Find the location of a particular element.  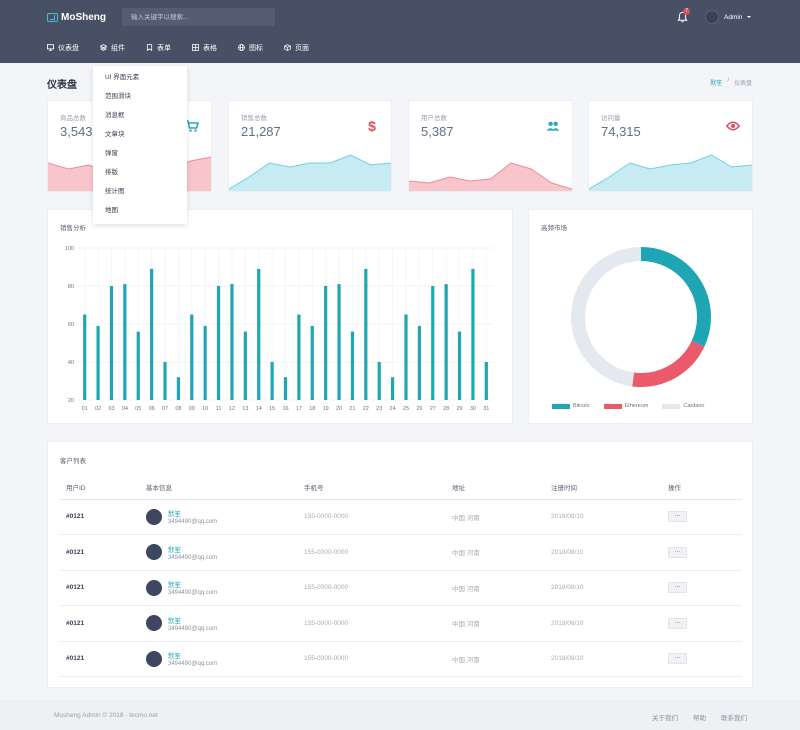

customer-phone: 155-0000-0000 is located at coordinates (378, 588).